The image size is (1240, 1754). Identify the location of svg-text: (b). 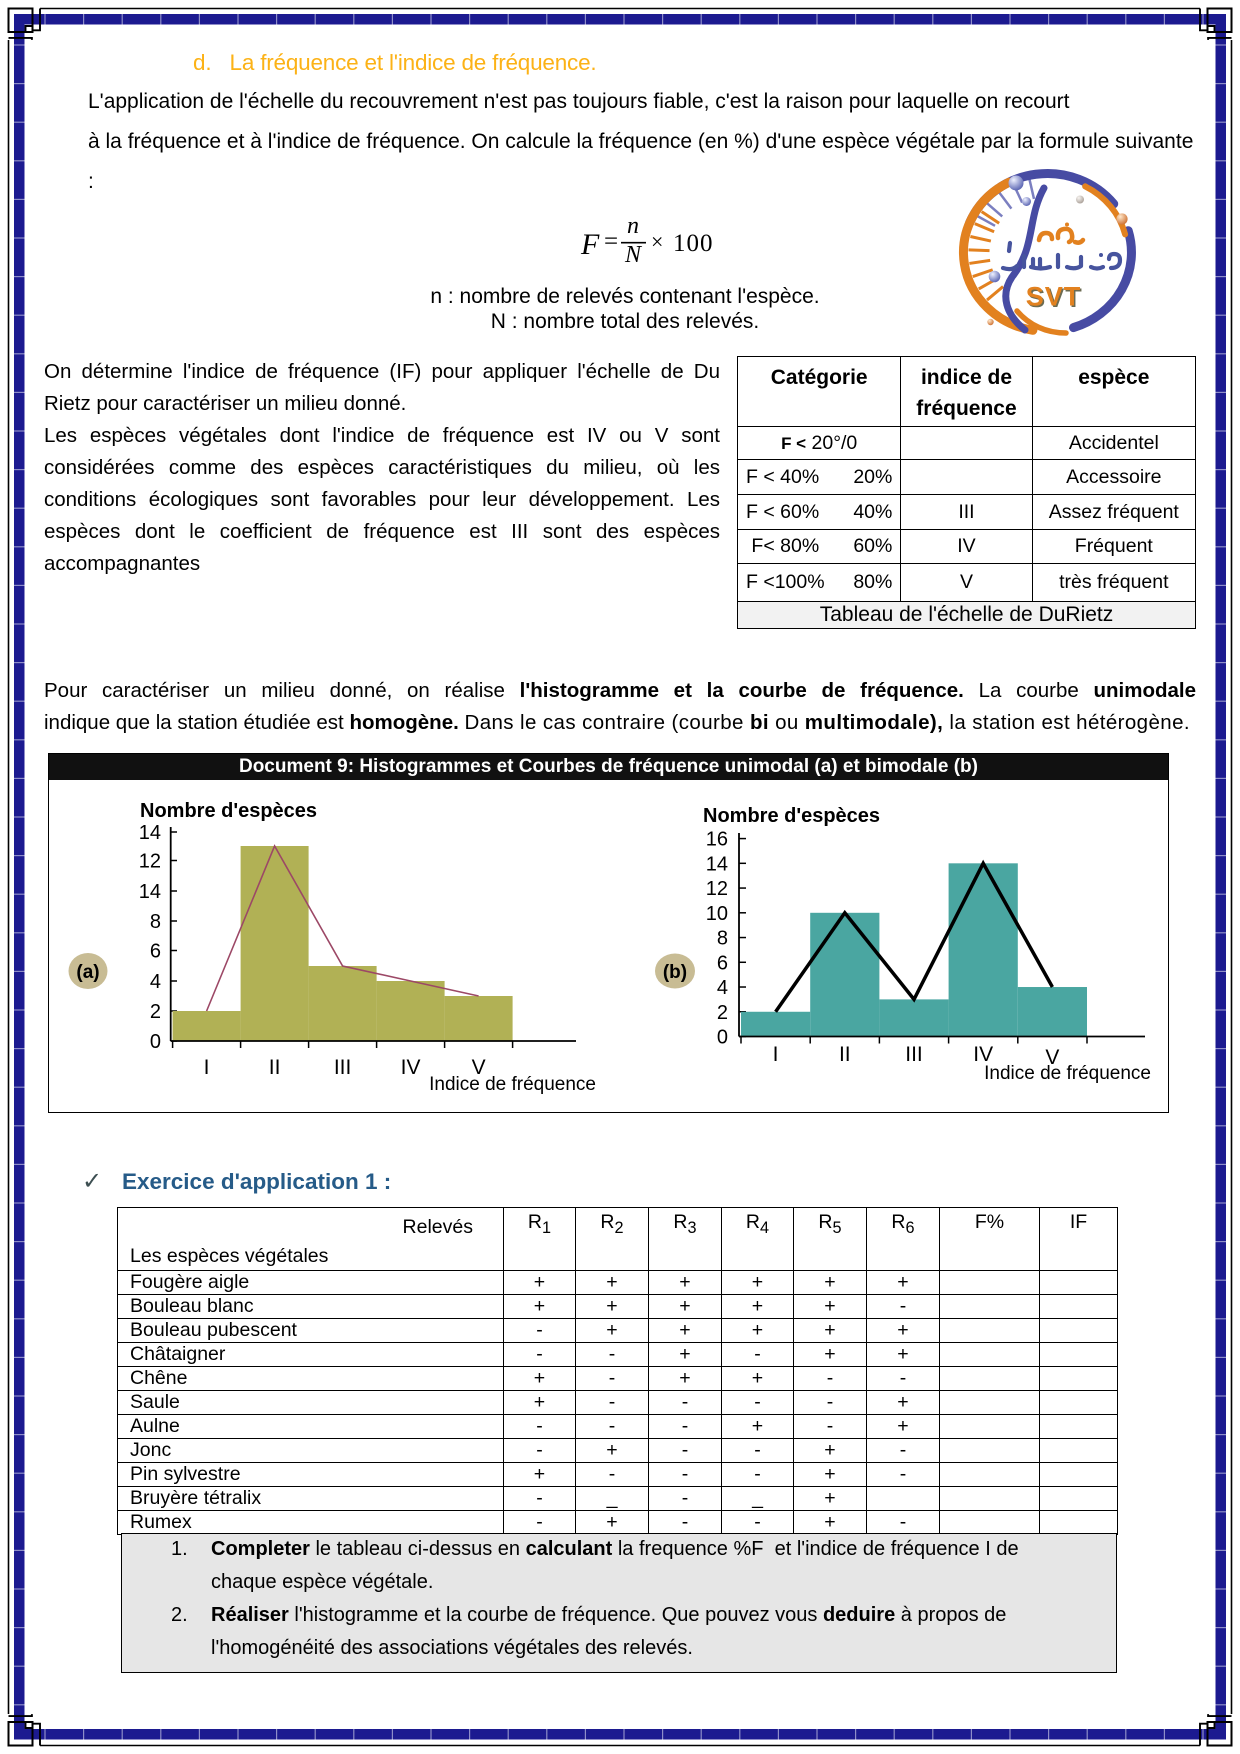
(675, 972).